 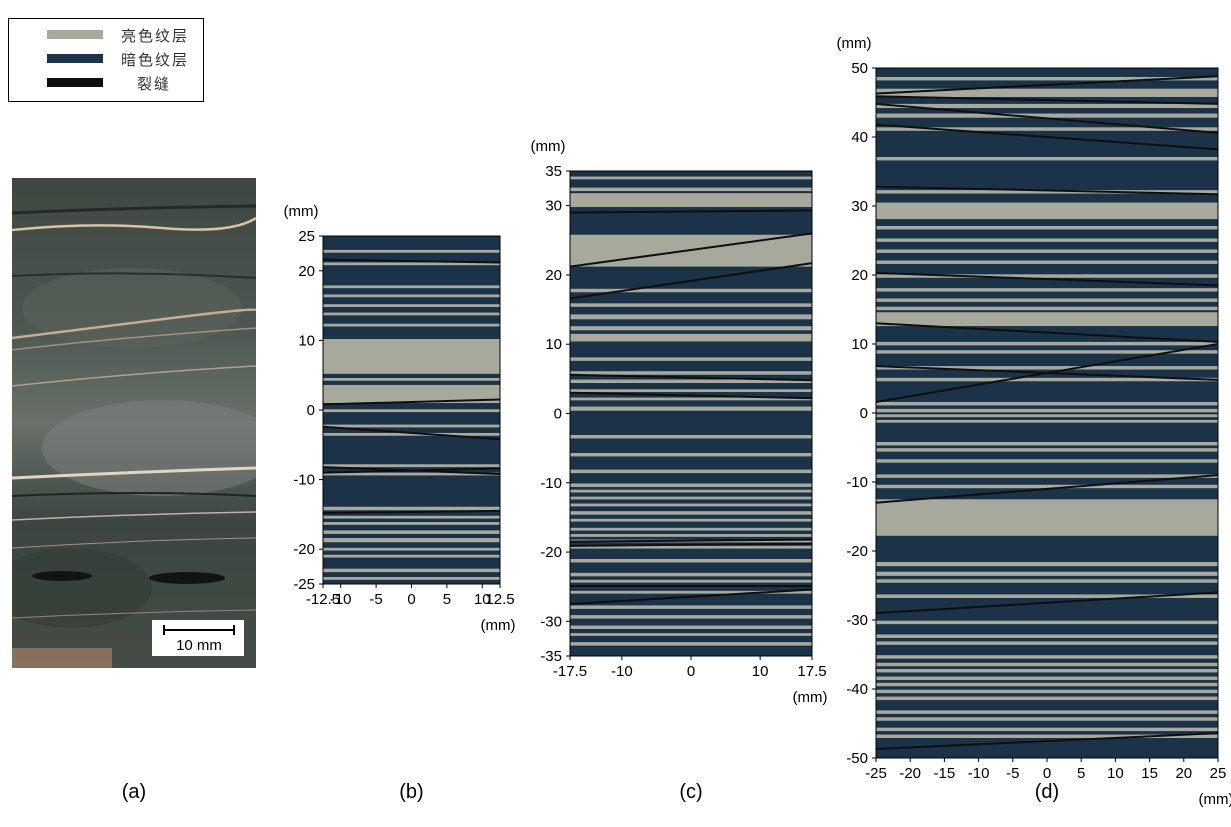 I want to click on legend-item-dark-lamina: 暗色纹层, so click(x=106, y=59).